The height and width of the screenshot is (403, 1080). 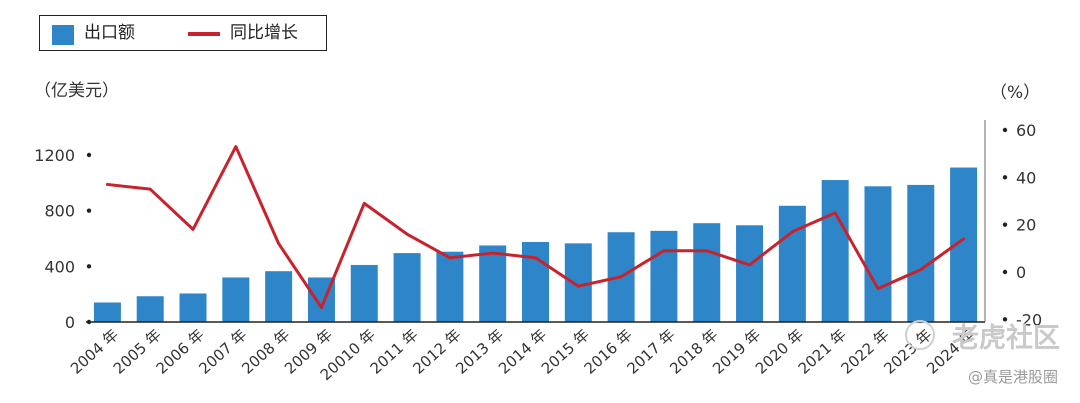 I want to click on left-tick-label: 400, so click(x=59, y=266).